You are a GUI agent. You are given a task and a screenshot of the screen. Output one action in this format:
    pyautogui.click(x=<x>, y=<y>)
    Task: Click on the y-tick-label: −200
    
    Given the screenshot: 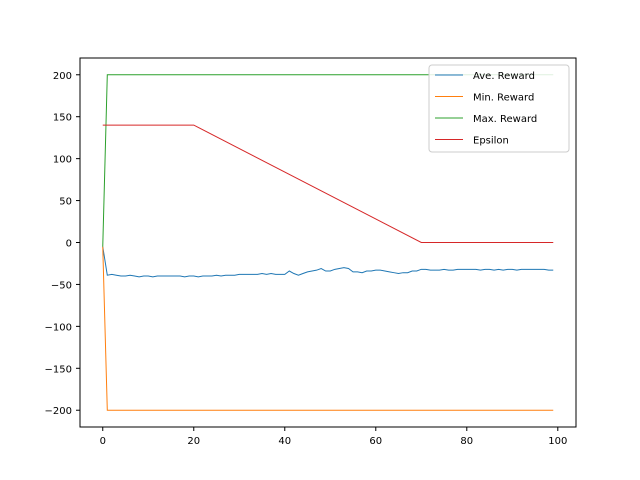 What is the action you would take?
    pyautogui.click(x=58, y=411)
    